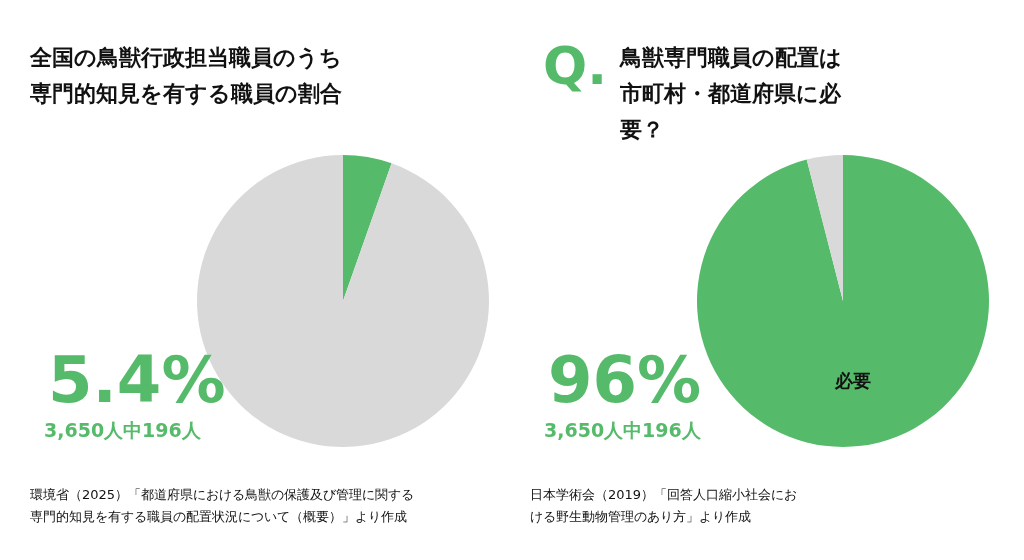  Describe the element at coordinates (731, 94) in the screenshot. I see `chart-title: 鳥獣専門職員の配置は市町村・都道府県に必要？` at that location.